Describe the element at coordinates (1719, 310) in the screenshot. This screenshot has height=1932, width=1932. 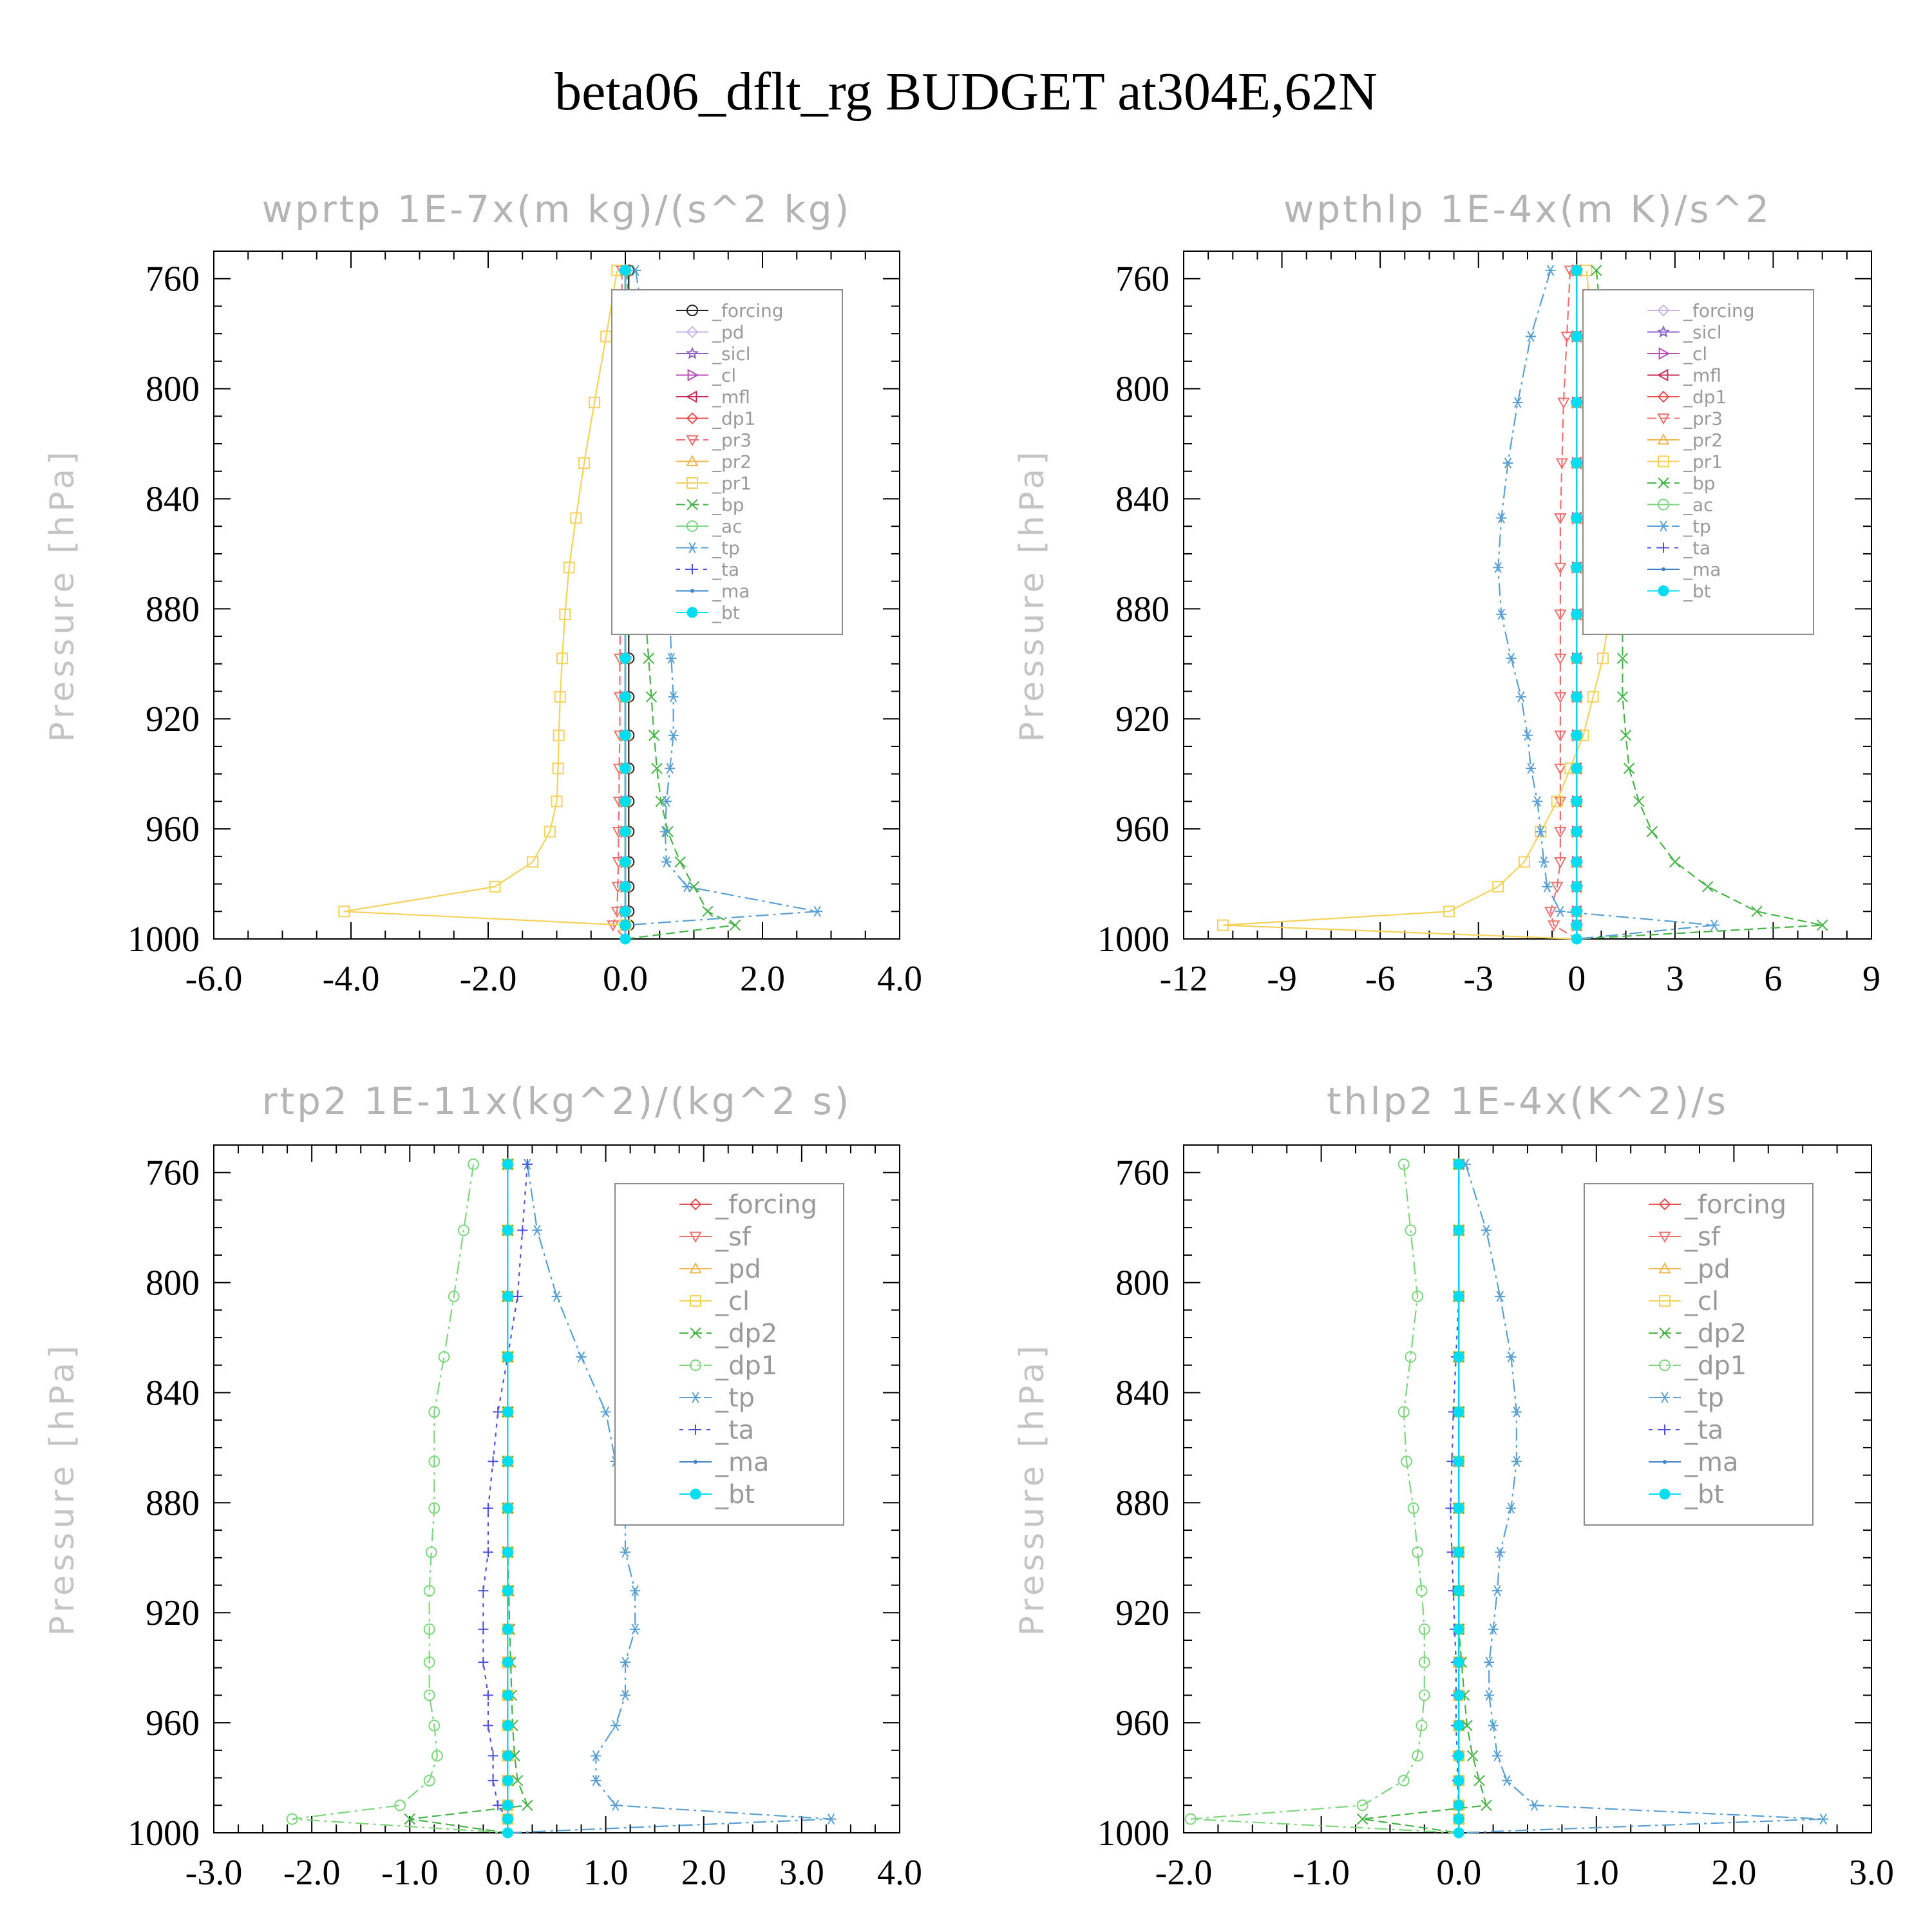
I see `legend-label: _forcing` at that location.